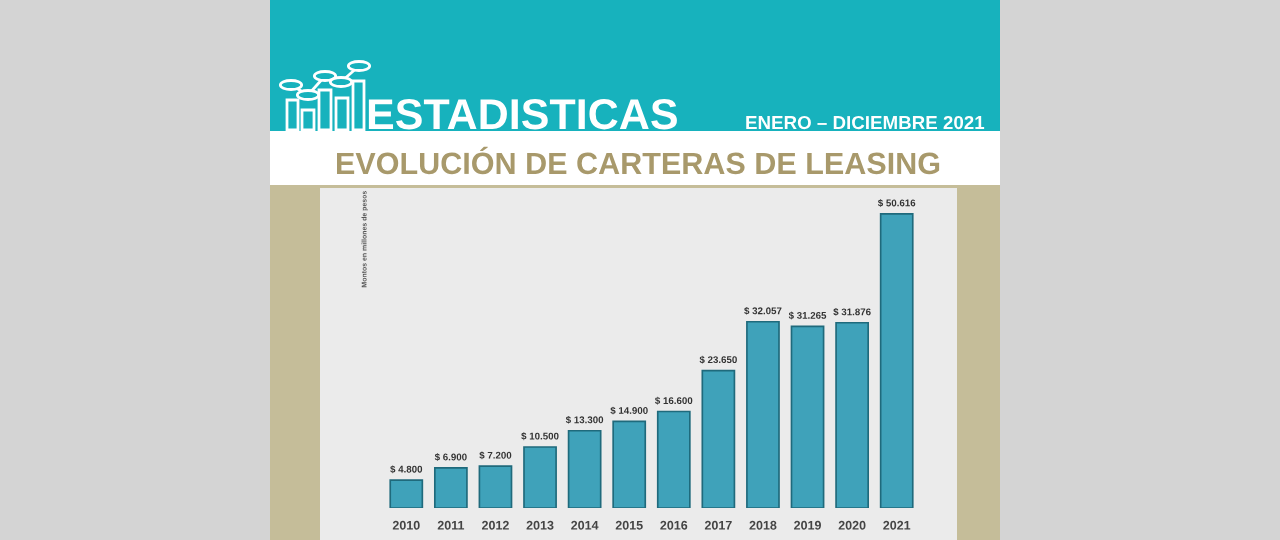 This screenshot has height=540, width=1280. I want to click on x-tick-label: 2012, so click(495, 525).